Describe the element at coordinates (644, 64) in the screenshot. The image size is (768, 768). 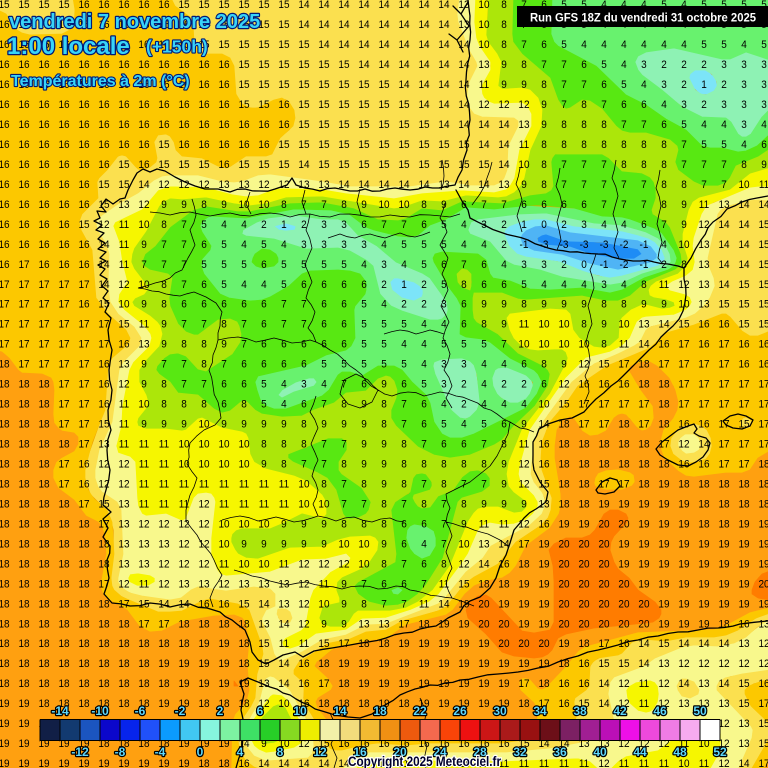
I see `svg-text: 3` at that location.